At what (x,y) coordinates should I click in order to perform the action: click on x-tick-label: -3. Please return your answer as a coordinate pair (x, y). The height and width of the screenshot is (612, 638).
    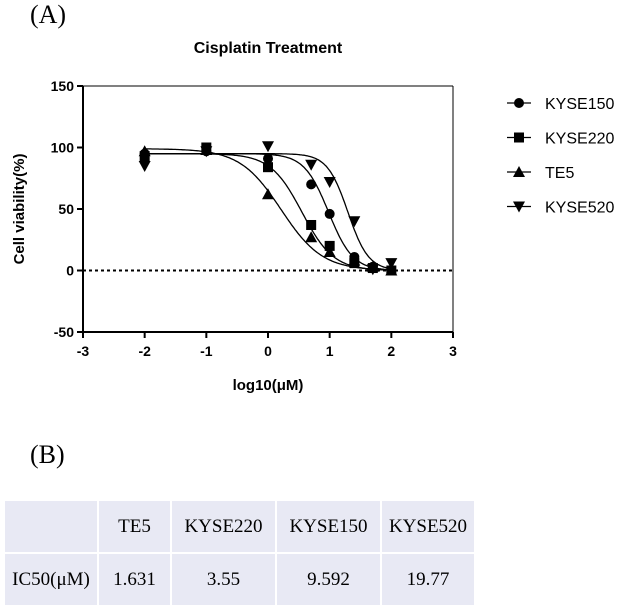
    Looking at the image, I should click on (83, 351).